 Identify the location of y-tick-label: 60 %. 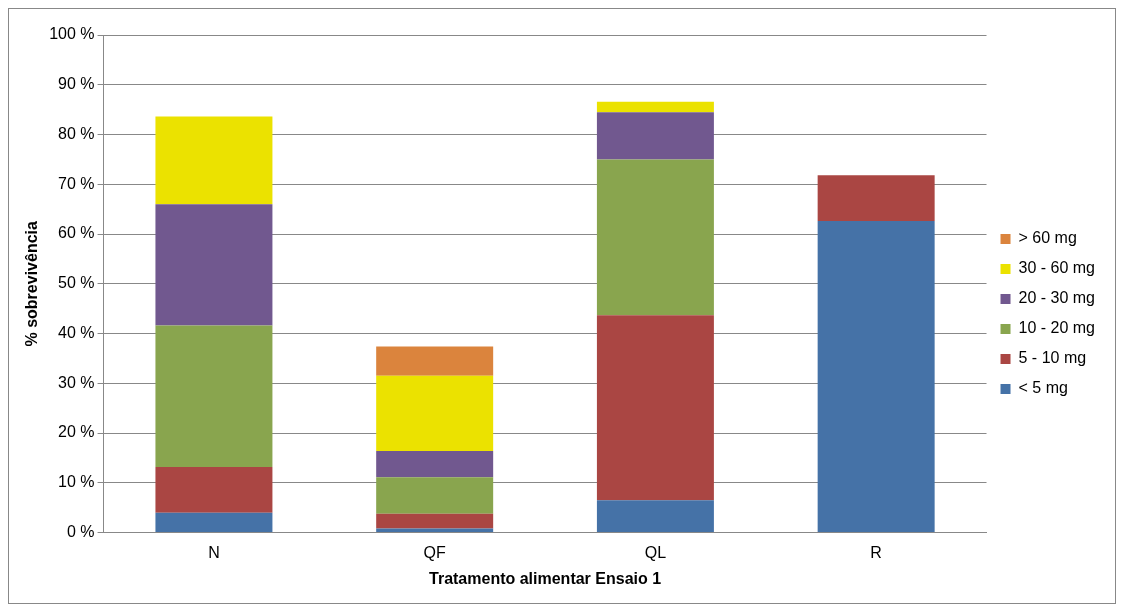
(76, 233).